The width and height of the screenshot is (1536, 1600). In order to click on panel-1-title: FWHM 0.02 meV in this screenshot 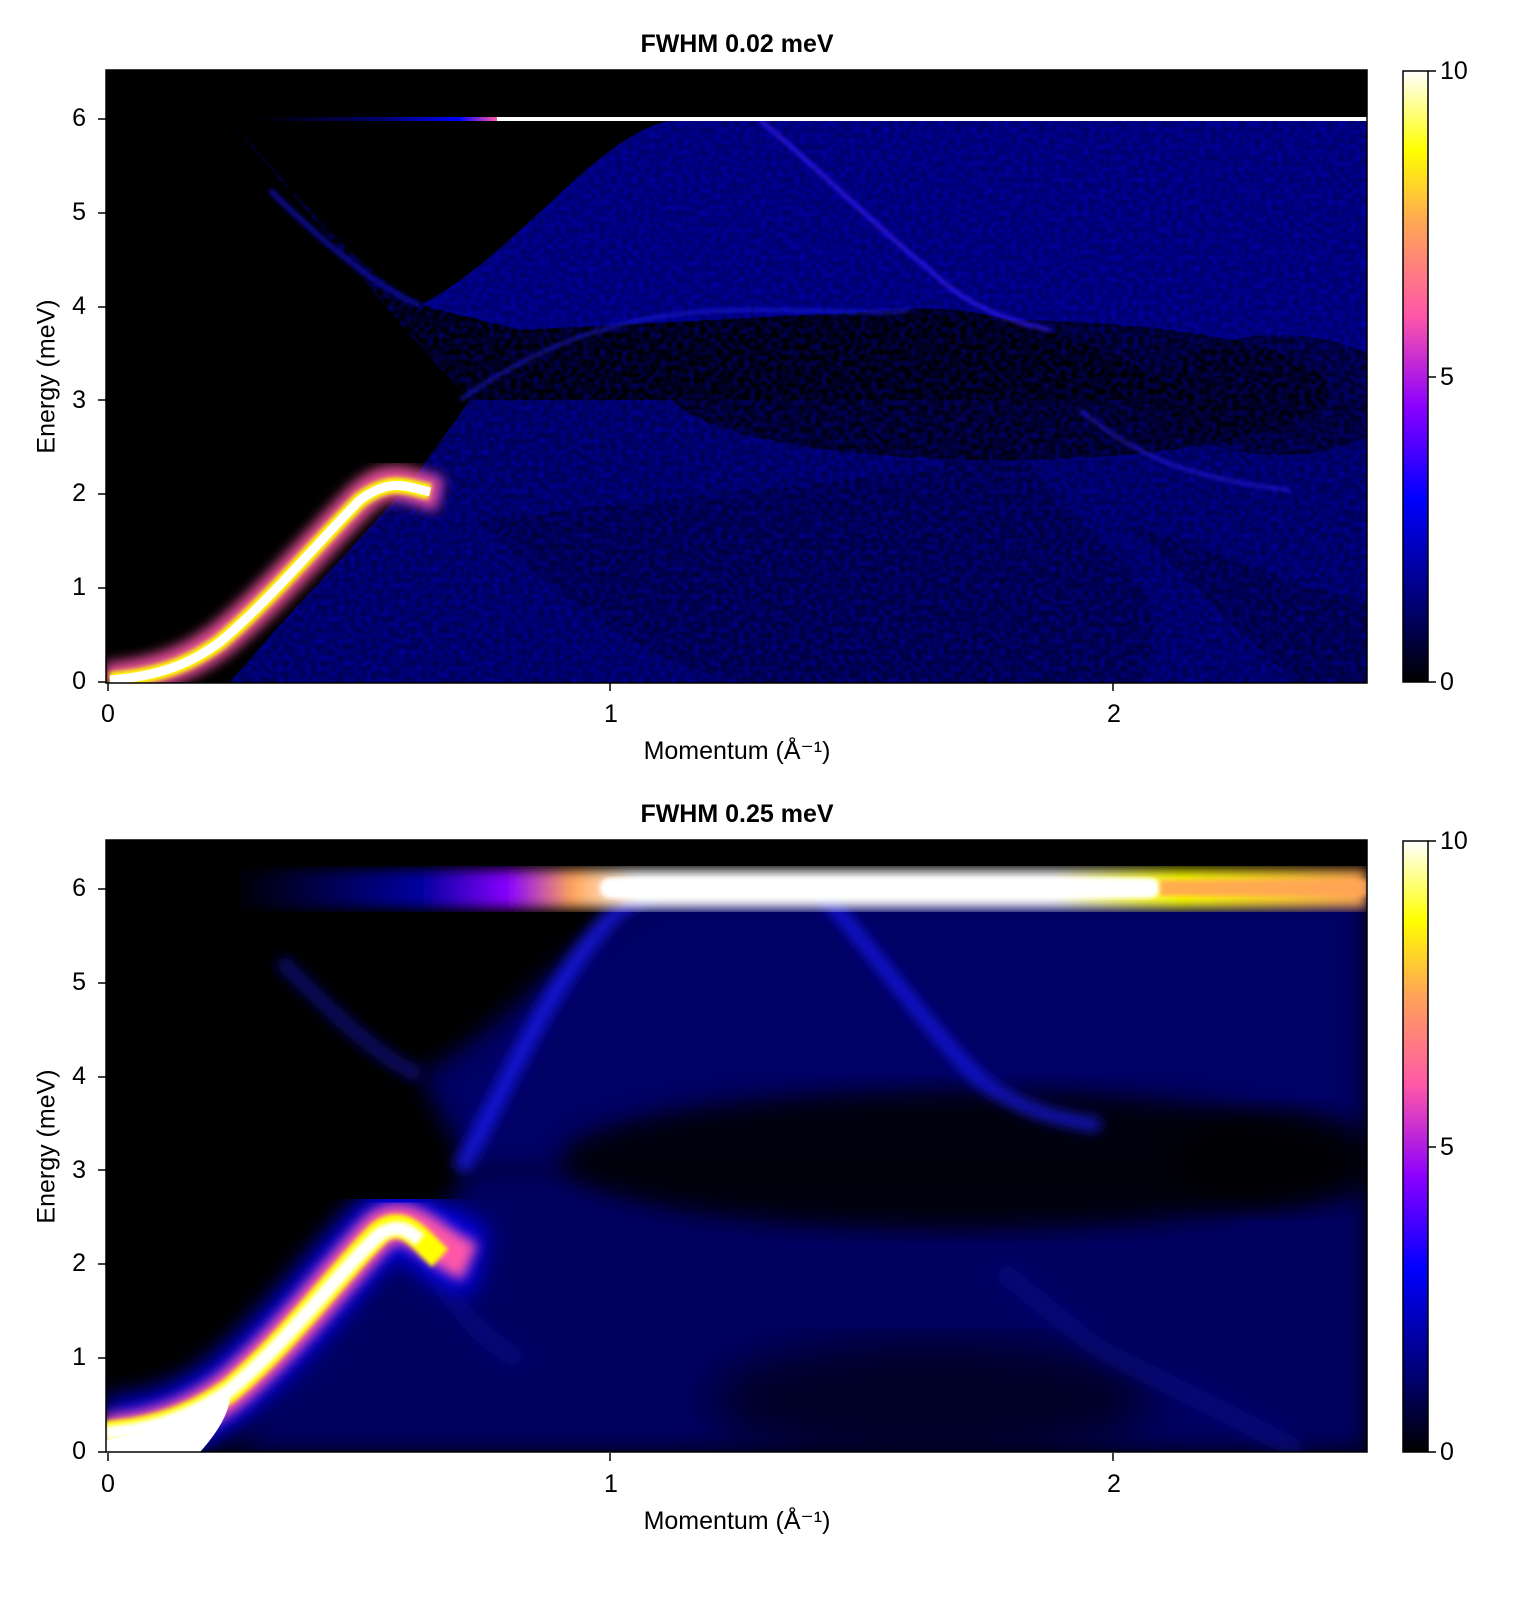, I will do `click(737, 44)`.